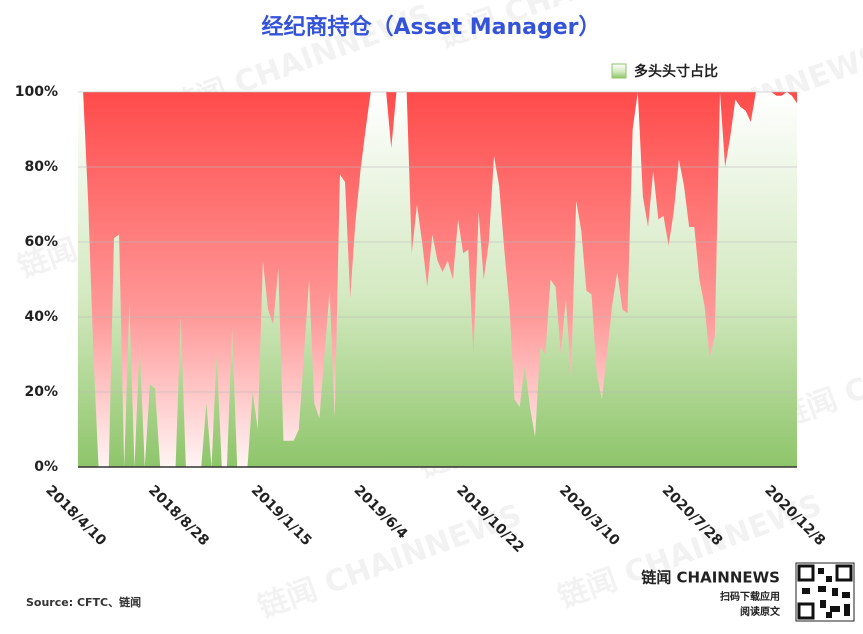 The height and width of the screenshot is (634, 863). I want to click on y-tick-label: 80%, so click(41, 167).